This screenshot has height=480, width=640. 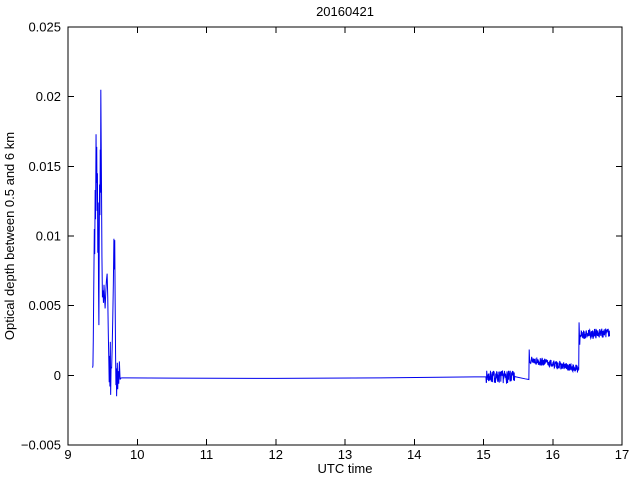 I want to click on x-axis-label: UTC time, so click(x=345, y=468).